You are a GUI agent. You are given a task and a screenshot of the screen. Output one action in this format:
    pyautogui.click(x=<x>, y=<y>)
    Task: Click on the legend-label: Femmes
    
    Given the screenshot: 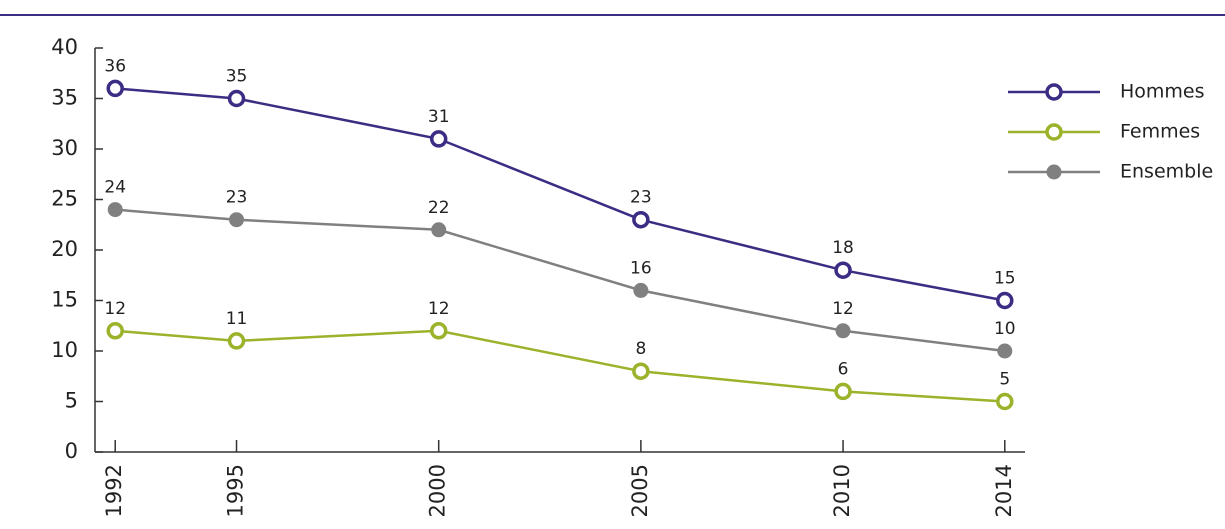 What is the action you would take?
    pyautogui.click(x=1160, y=132)
    